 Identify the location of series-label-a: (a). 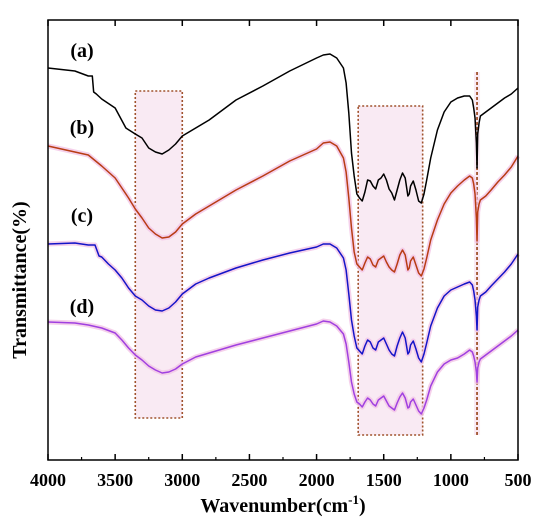
(81, 51).